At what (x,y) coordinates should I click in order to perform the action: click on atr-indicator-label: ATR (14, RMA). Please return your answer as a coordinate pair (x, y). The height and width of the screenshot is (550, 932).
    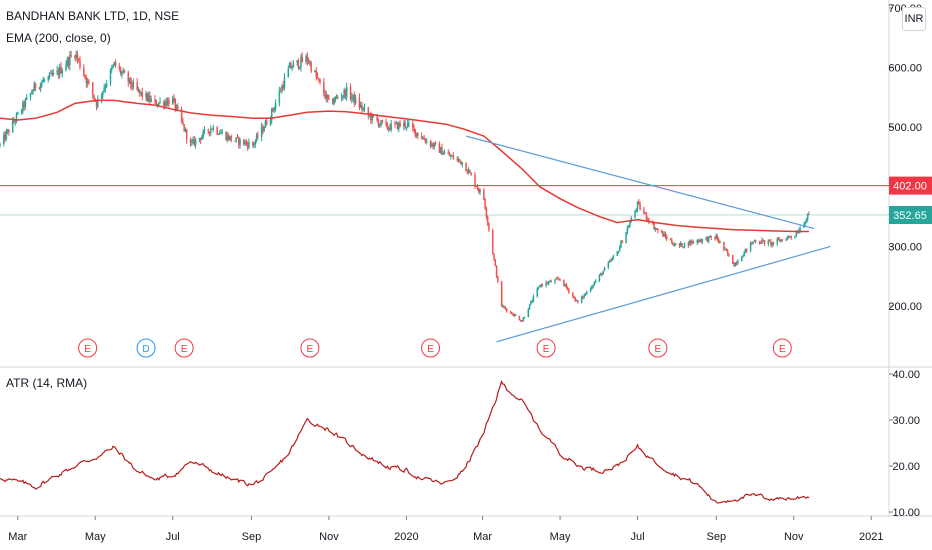
    Looking at the image, I should click on (47, 383).